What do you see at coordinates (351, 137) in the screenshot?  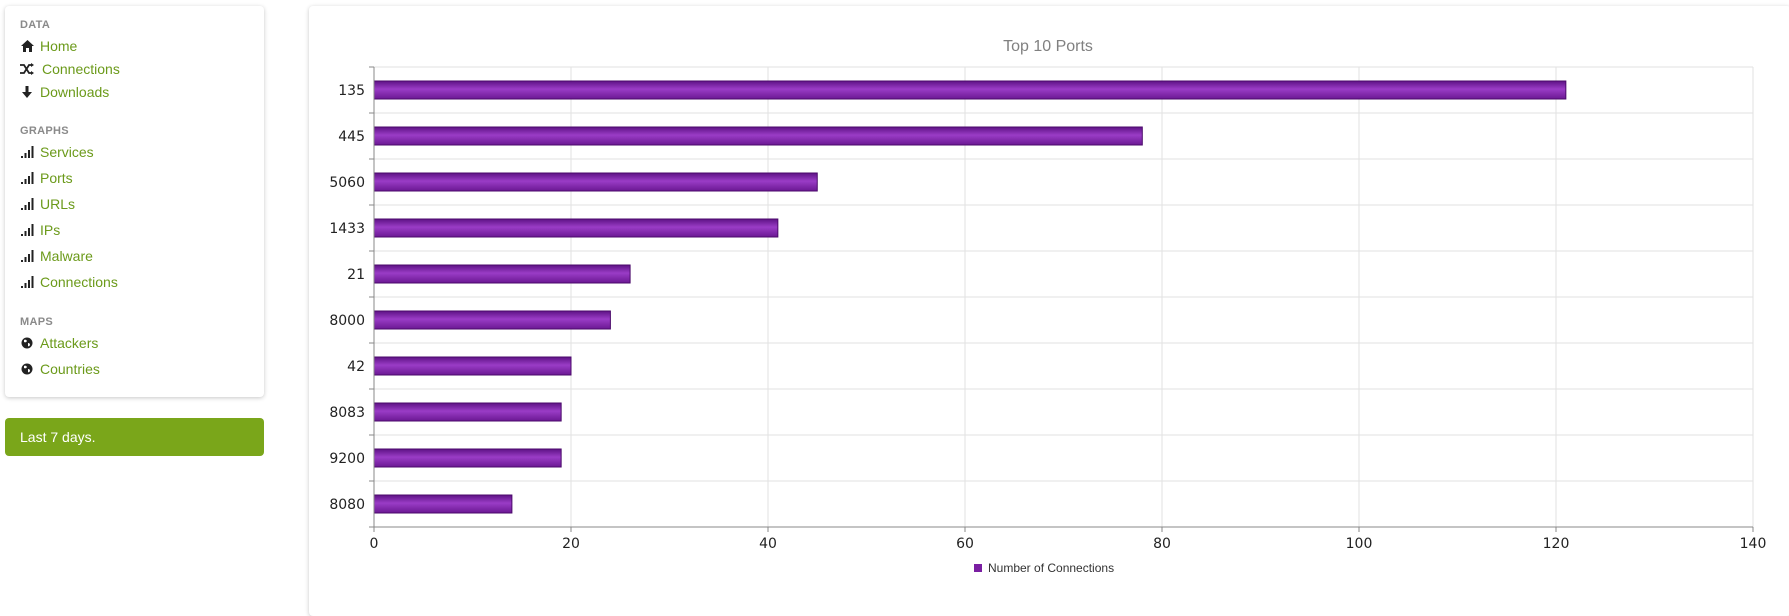 I see `y-tick-label: 445` at bounding box center [351, 137].